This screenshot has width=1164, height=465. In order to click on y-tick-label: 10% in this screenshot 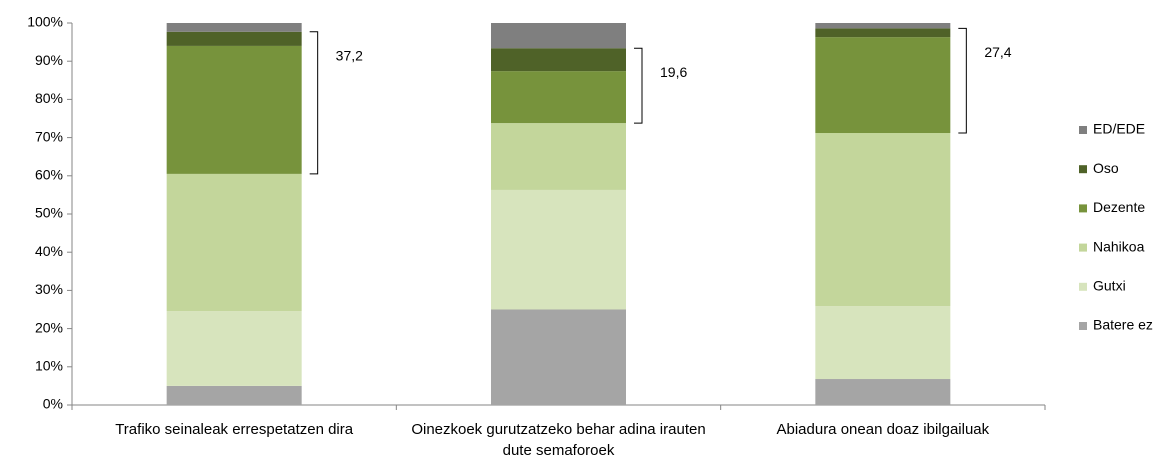, I will do `click(49, 366)`.